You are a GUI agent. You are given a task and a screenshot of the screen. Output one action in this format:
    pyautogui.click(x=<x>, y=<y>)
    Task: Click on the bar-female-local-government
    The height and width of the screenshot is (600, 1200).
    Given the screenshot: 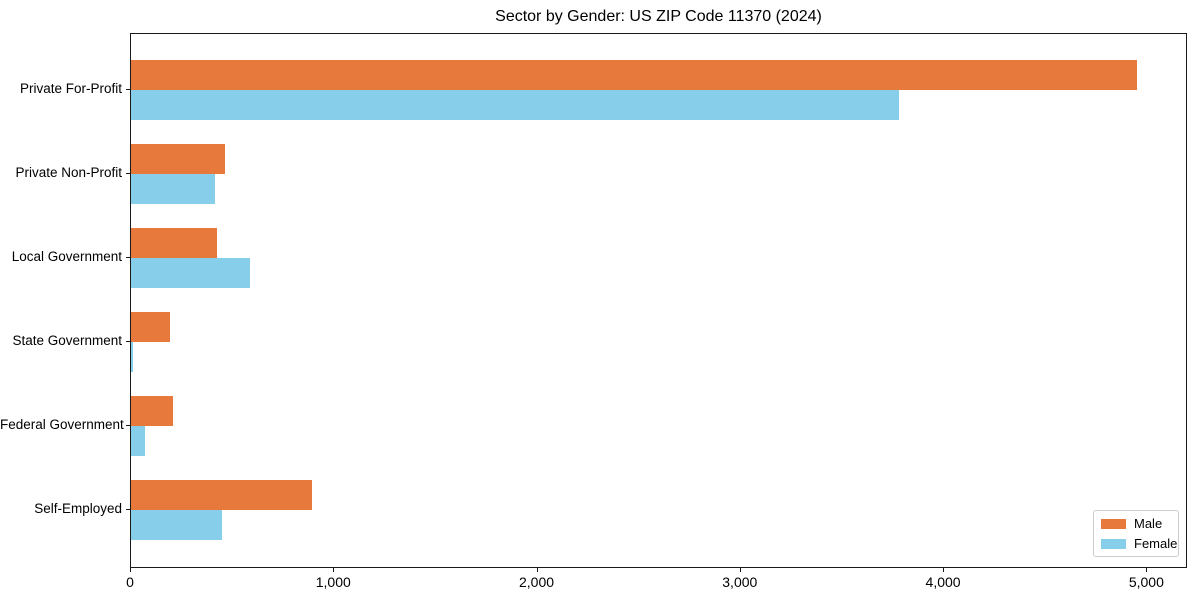 What is the action you would take?
    pyautogui.click(x=190, y=272)
    